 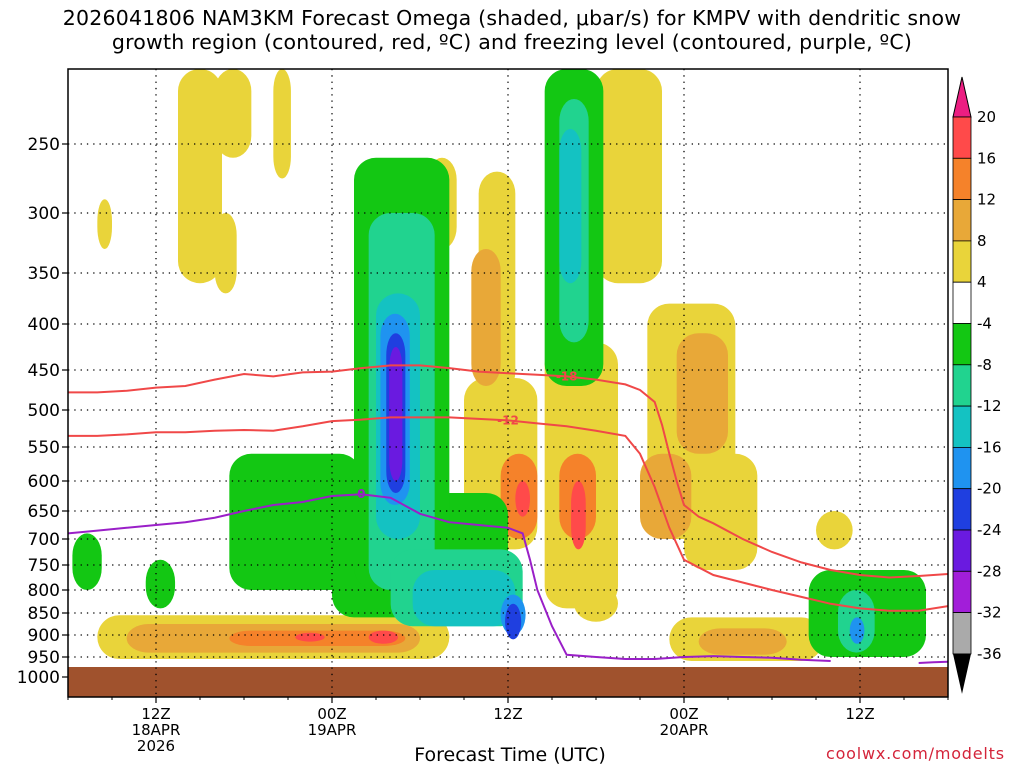 I want to click on colorbar-label-2: 12, so click(x=986, y=200).